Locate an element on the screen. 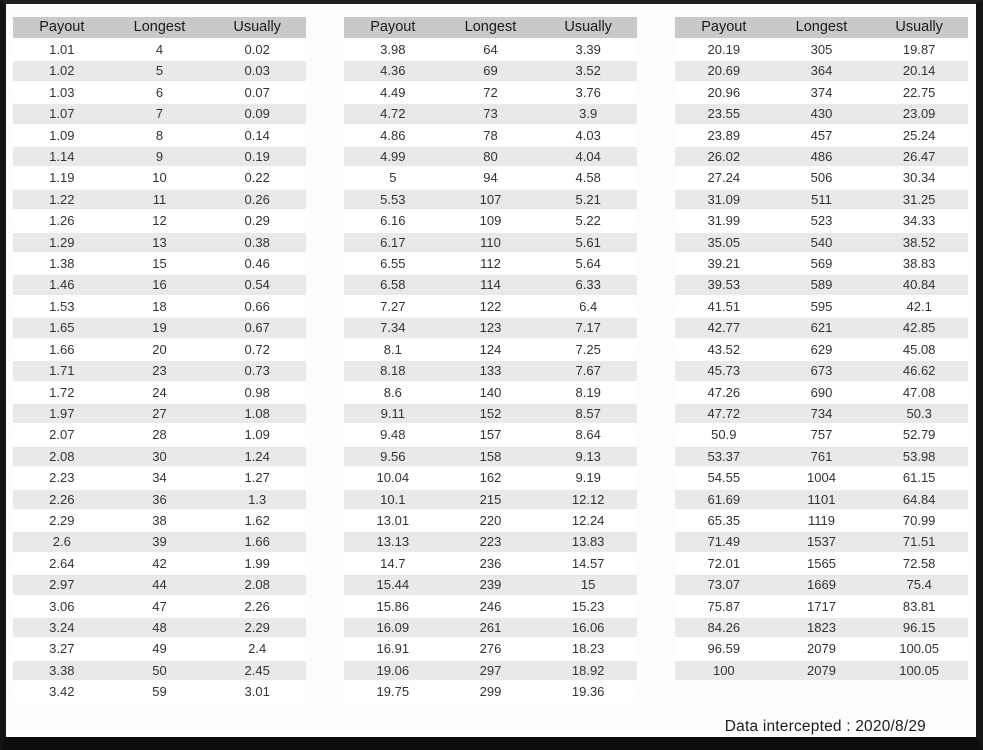 The image size is (983, 750). cell: 20.96 is located at coordinates (724, 92).